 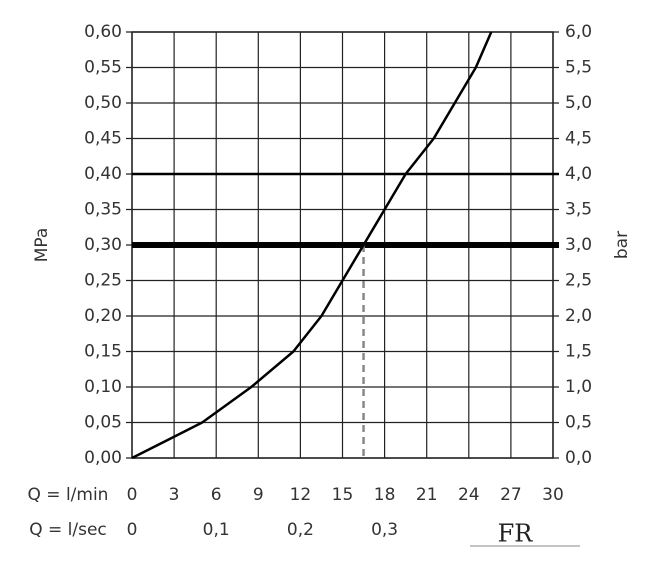 What do you see at coordinates (300, 530) in the screenshot?
I see `x2-tick-label: 0,2` at bounding box center [300, 530].